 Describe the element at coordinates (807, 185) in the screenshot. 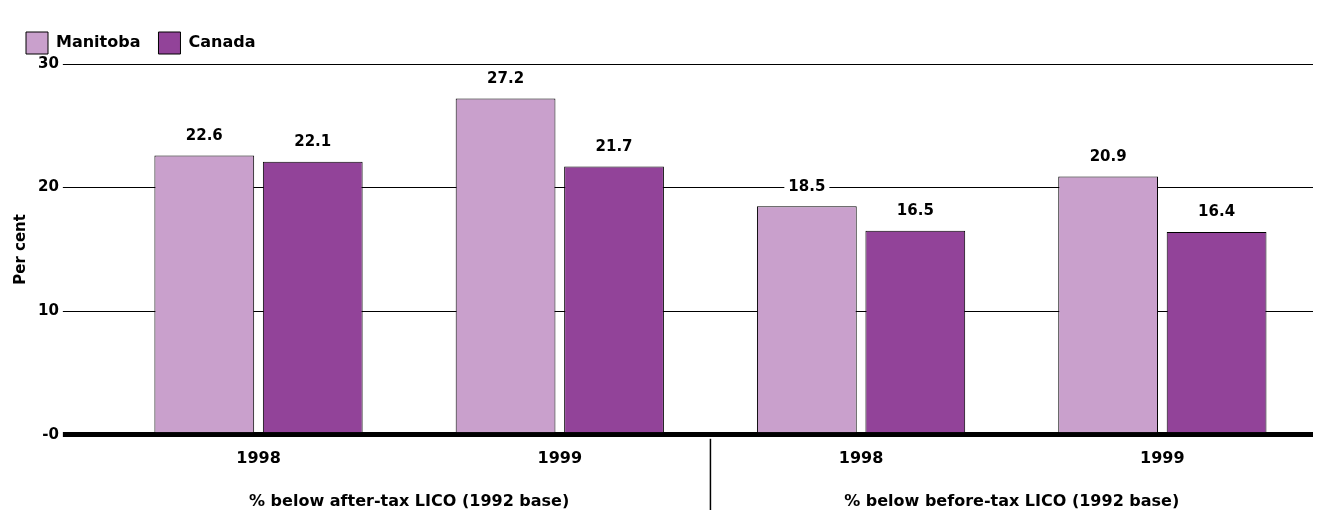

I see `data-label: 18.5` at that location.